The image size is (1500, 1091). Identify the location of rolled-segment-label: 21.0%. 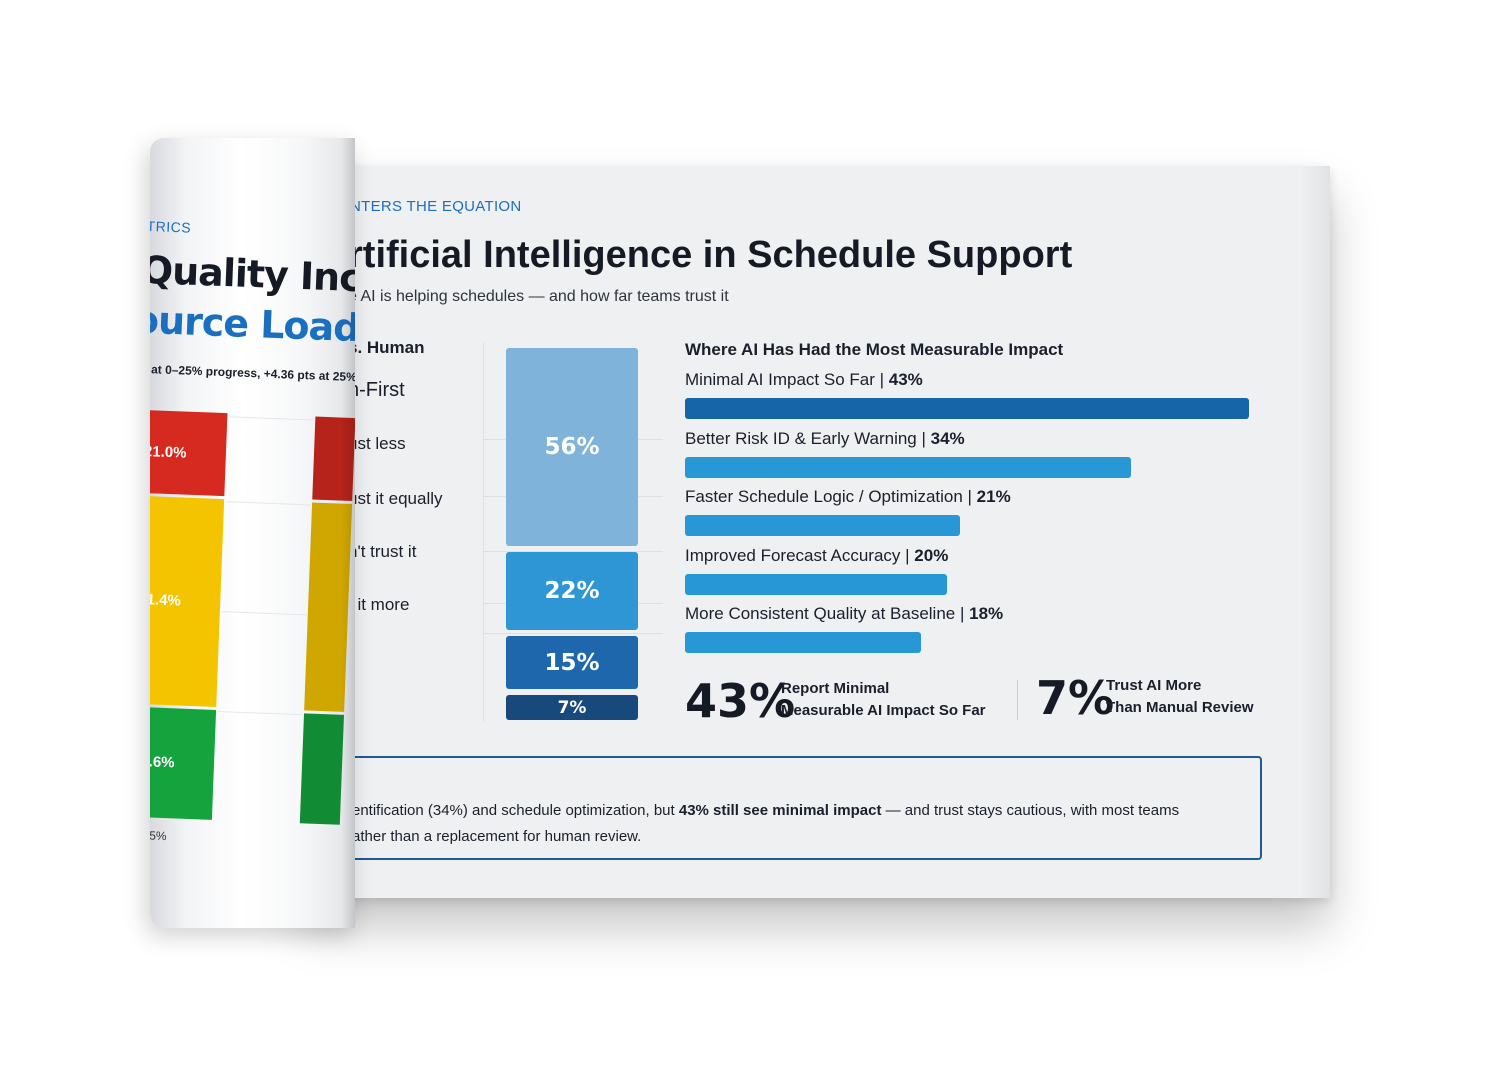
(168, 452).